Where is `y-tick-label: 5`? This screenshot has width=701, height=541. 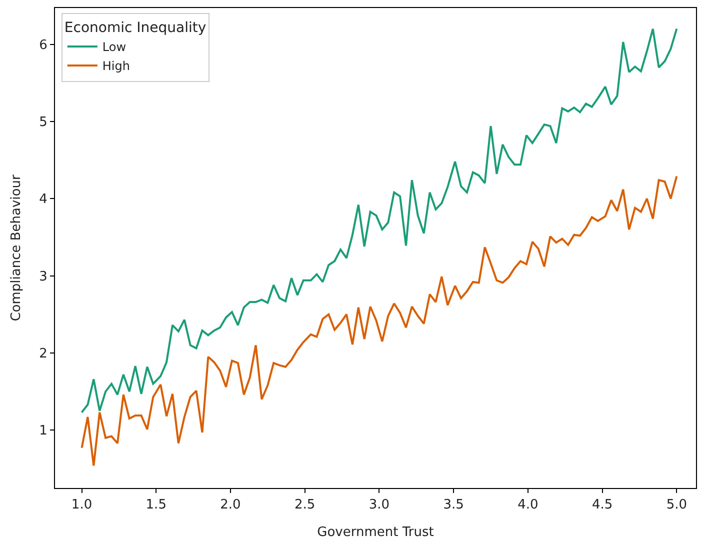 y-tick-label: 5 is located at coordinates (43, 122).